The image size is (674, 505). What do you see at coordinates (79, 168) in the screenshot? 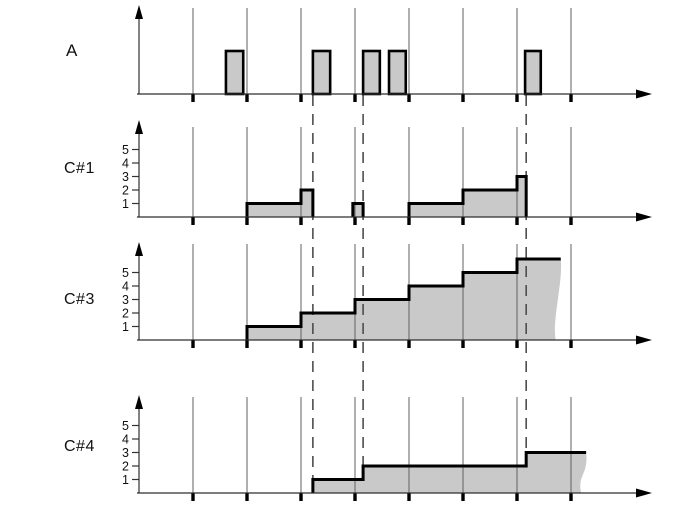
I see `panel-label-c1: C#1` at bounding box center [79, 168].